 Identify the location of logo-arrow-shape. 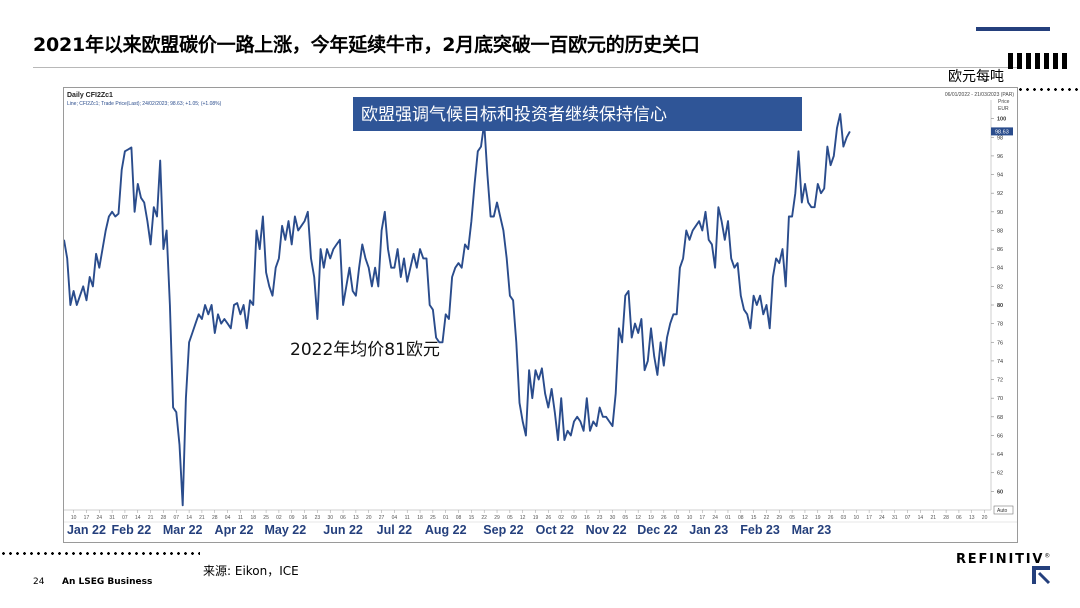
(1044, 578).